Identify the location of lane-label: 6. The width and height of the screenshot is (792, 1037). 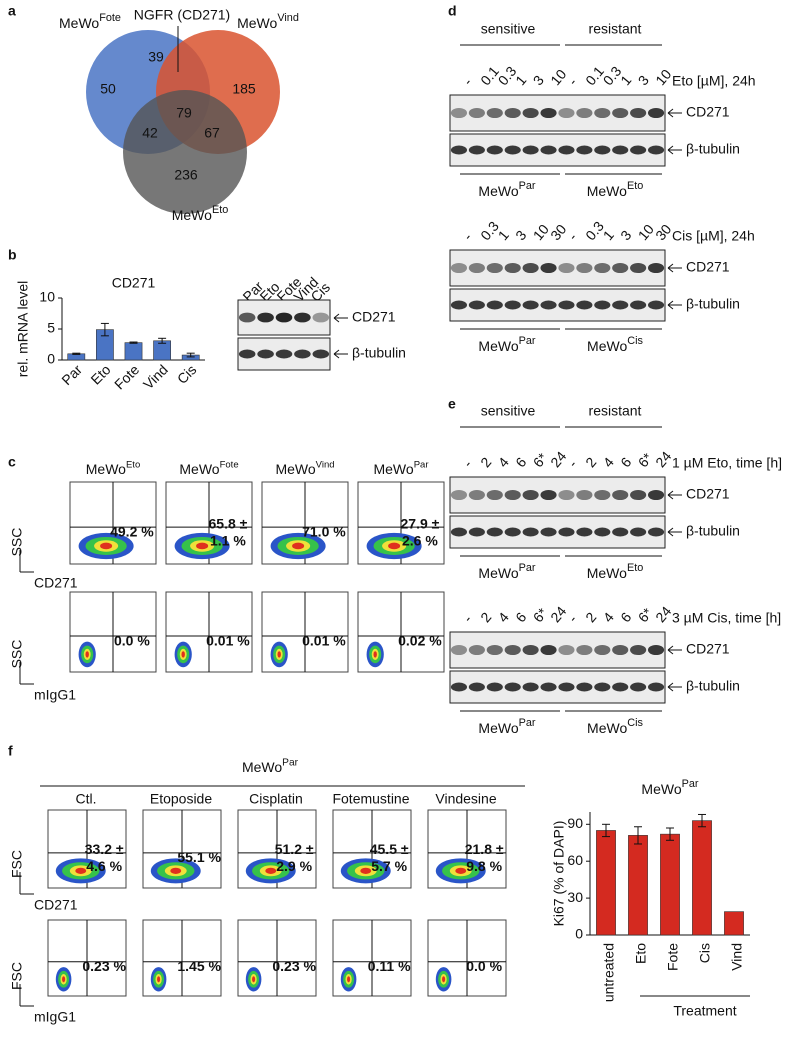
(520, 617).